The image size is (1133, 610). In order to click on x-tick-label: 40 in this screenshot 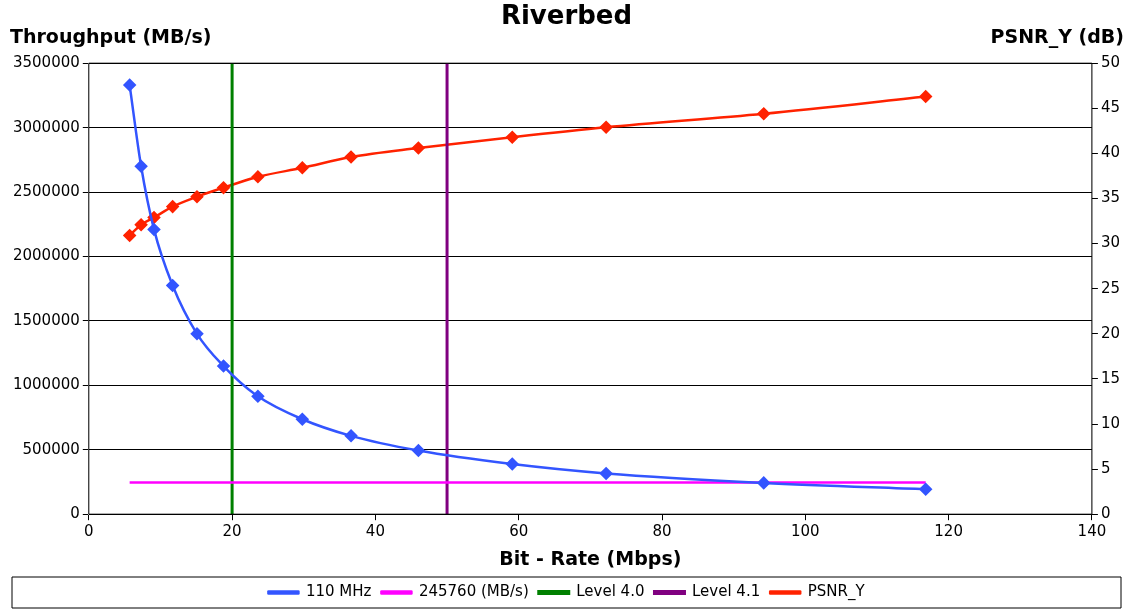, I will do `click(375, 531)`.